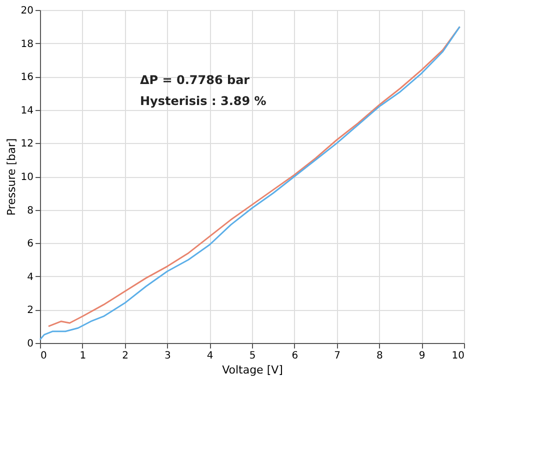 This screenshot has height=458, width=558. What do you see at coordinates (295, 356) in the screenshot?
I see `x-tick-label: 6` at bounding box center [295, 356].